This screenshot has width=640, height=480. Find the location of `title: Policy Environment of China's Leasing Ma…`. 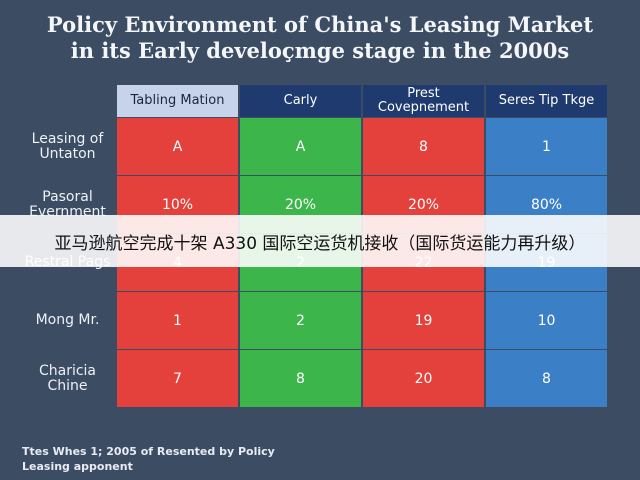

title: Policy Environment of China's Leasing Ma… is located at coordinates (320, 38).